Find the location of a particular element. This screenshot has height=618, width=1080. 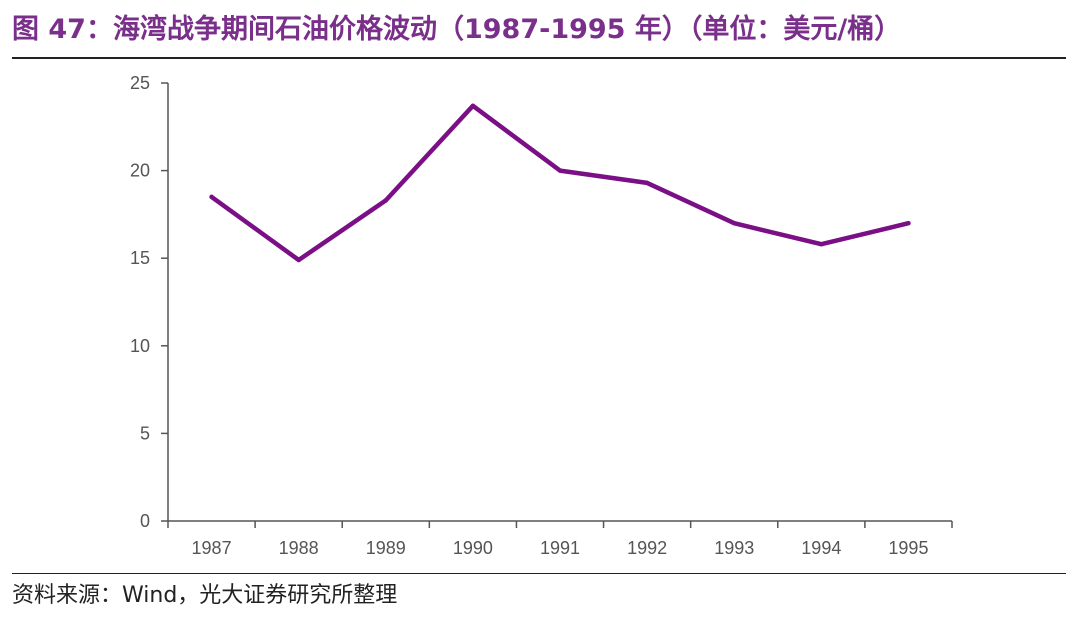

x-axis-ticks: 1987 1988 1989 1990 1991 1992 1993 1994 1995 is located at coordinates (560, 539).